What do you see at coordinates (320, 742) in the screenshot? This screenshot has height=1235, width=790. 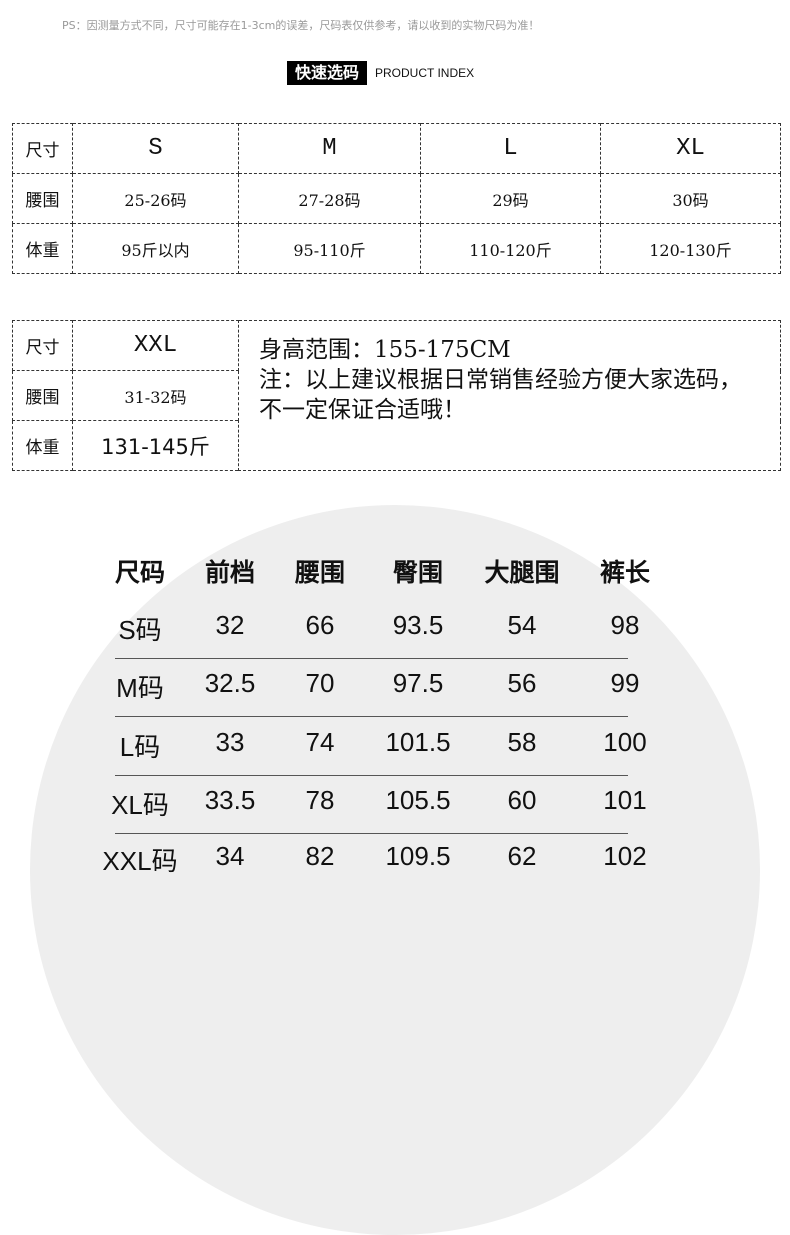 I see `table-cell: 74` at bounding box center [320, 742].